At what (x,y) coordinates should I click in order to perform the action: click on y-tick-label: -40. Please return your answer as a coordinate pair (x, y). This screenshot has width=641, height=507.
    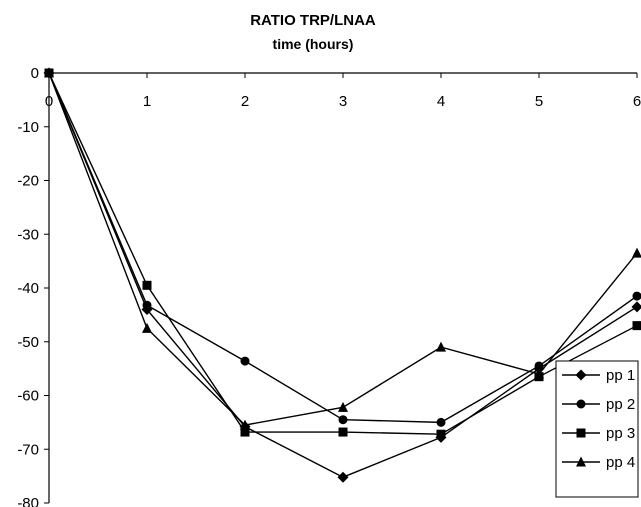
    Looking at the image, I should click on (28, 288).